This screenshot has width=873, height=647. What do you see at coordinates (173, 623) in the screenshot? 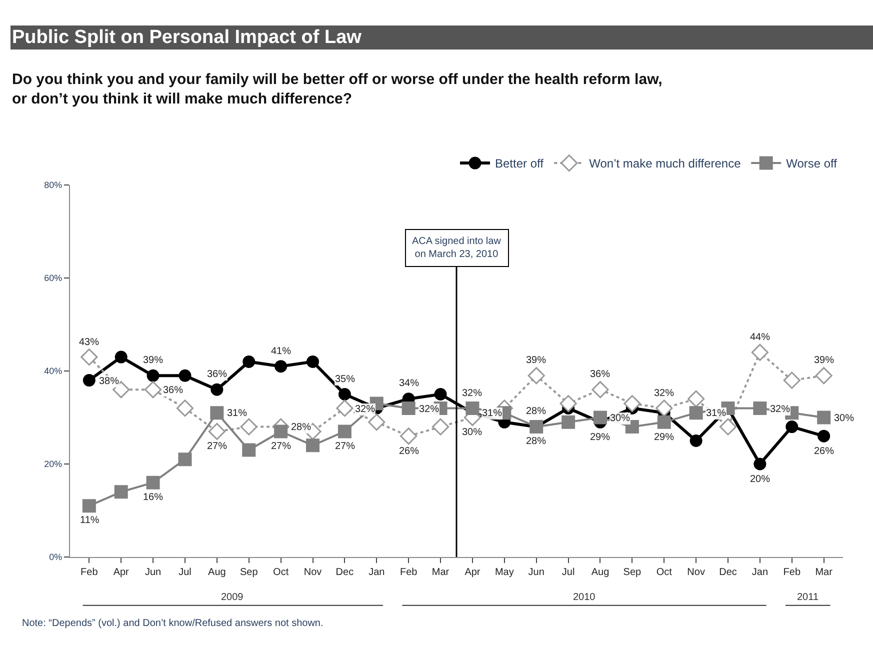
I see `text: Note: “Depends” (vol.) and Don’t know/Refused answers not shown.` at bounding box center [173, 623].